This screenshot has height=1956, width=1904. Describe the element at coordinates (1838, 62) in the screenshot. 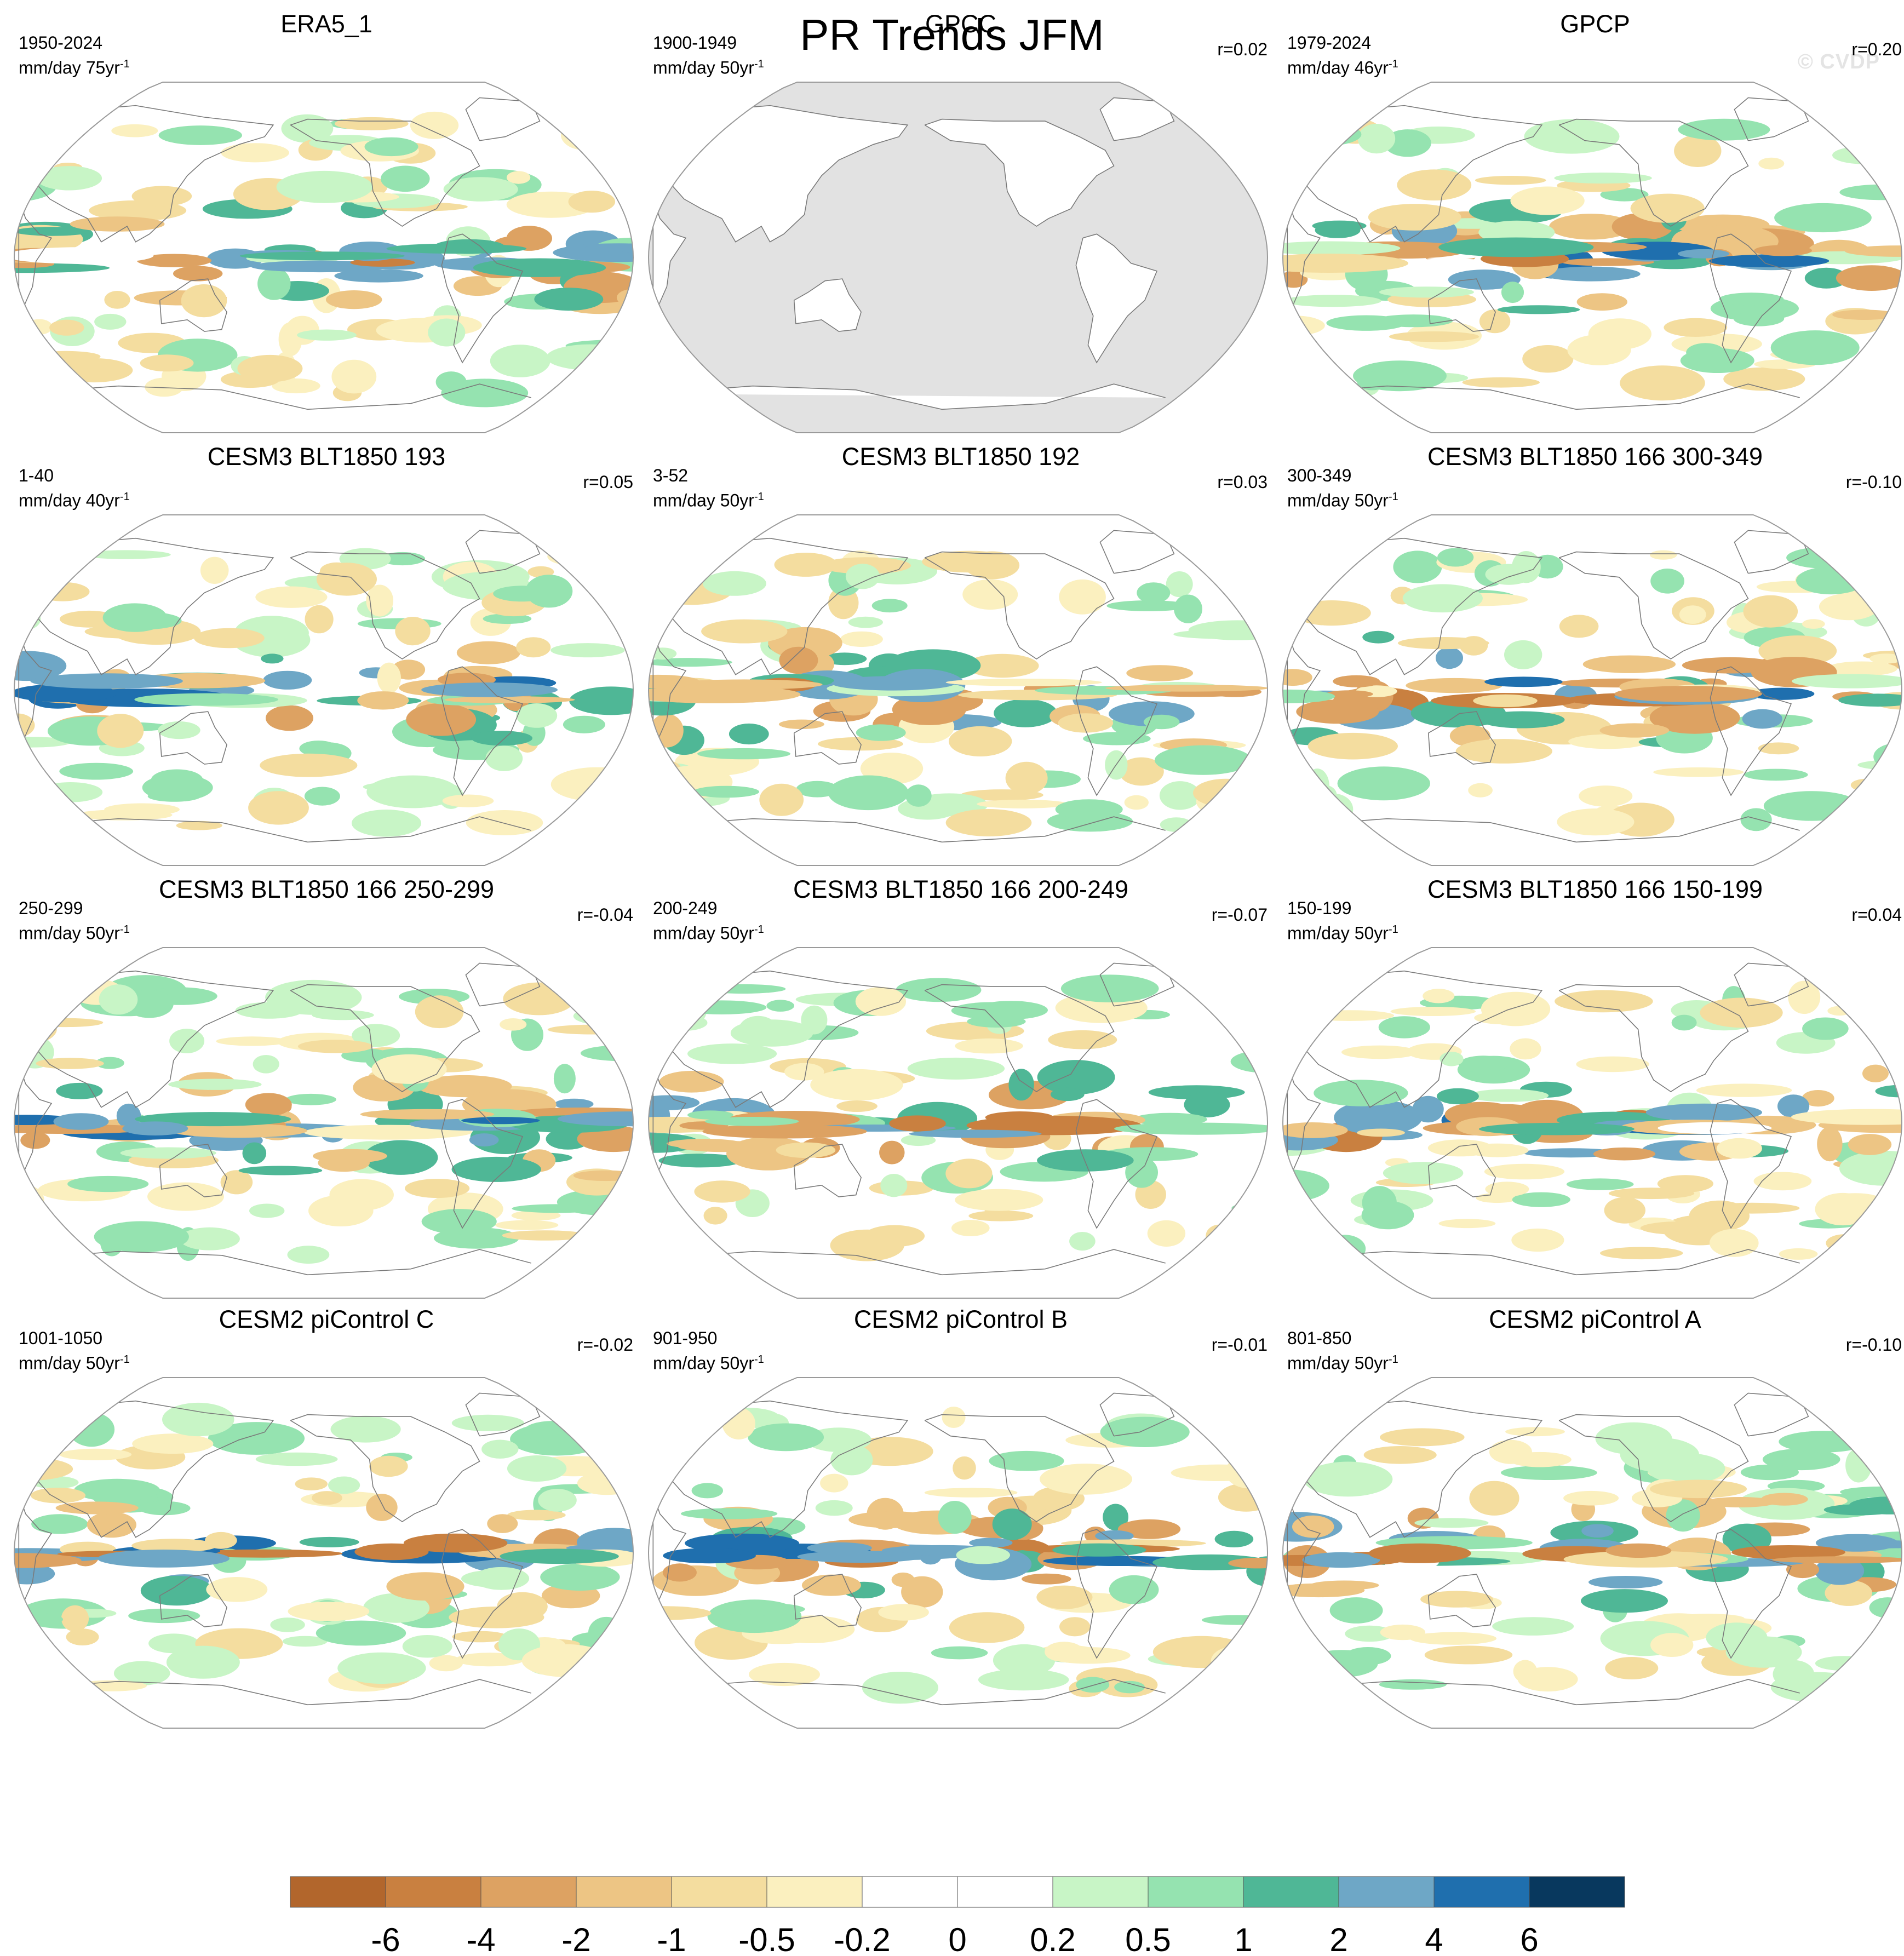

I see `watermark: © CVDP` at that location.